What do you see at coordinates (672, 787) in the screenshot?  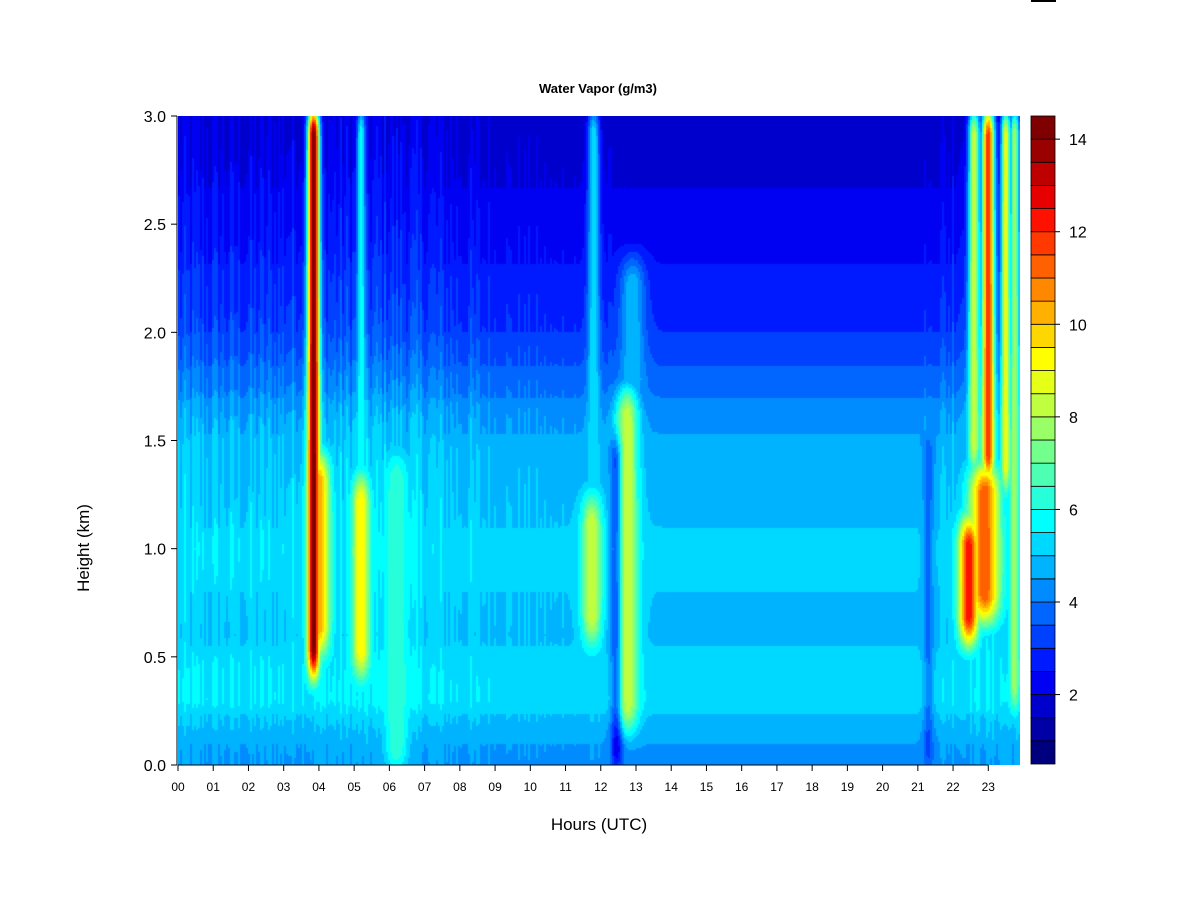 I see `x-tick-label: 14` at bounding box center [672, 787].